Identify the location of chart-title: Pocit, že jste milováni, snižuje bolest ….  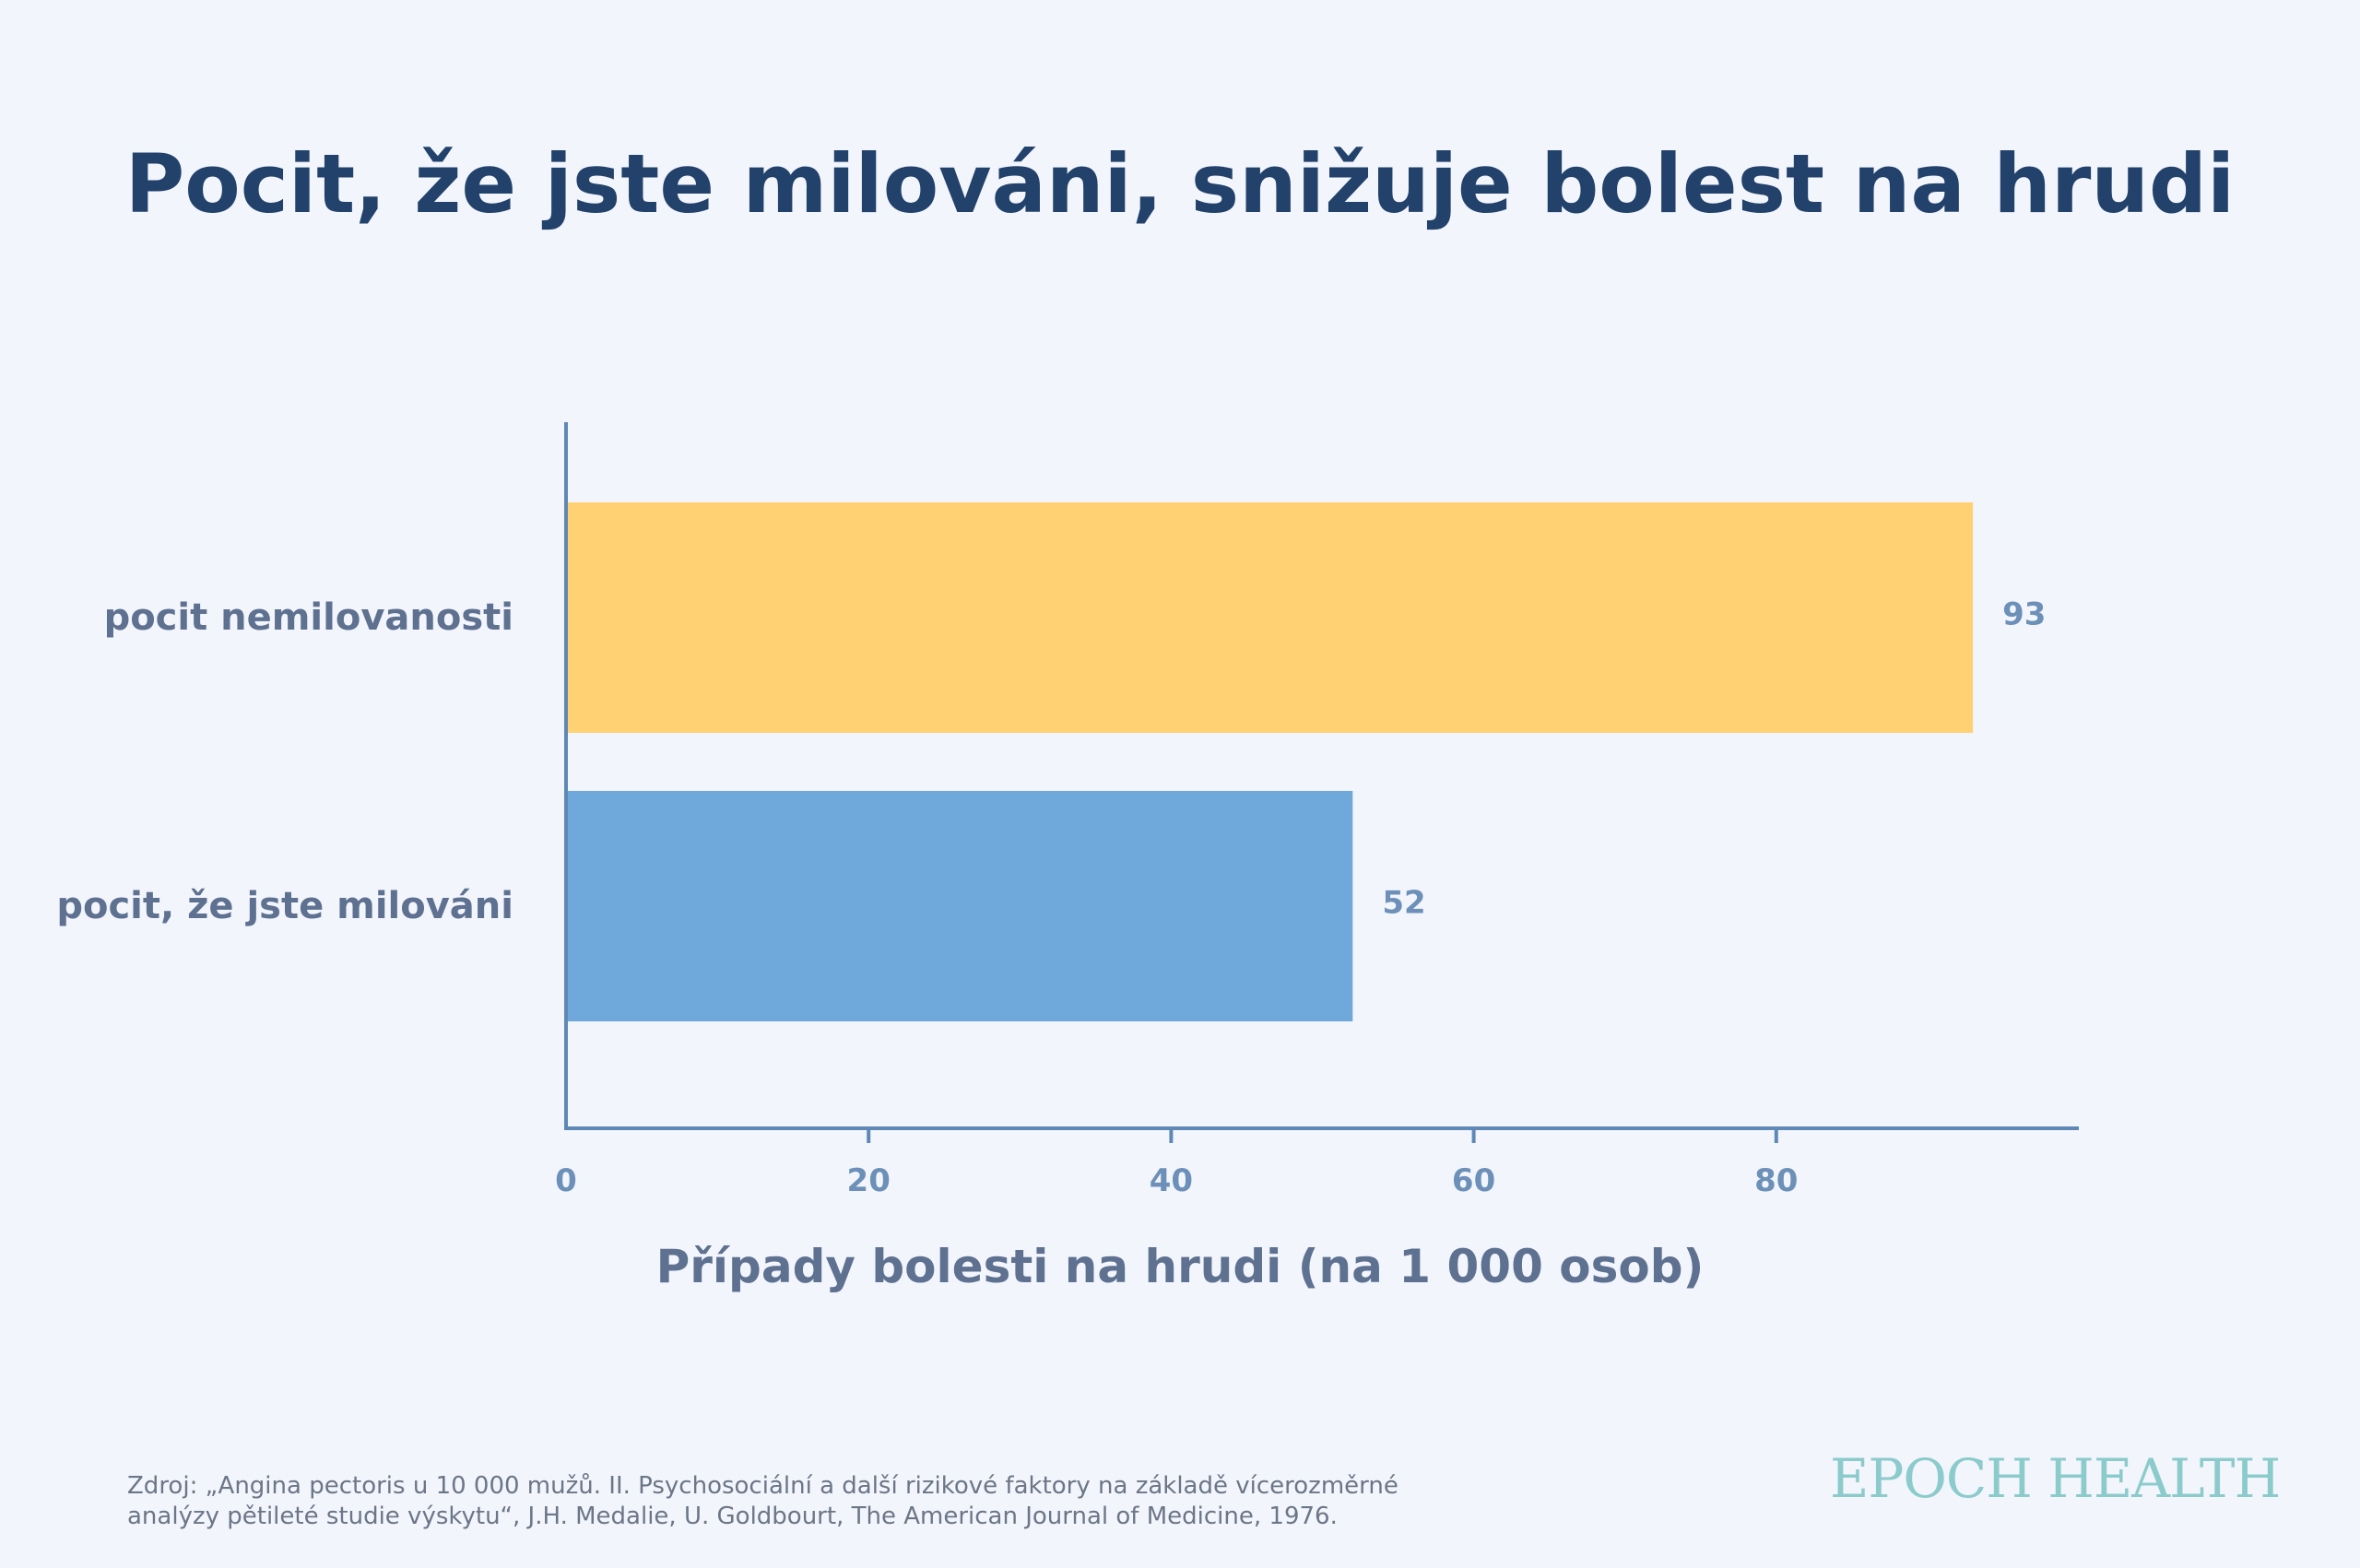
(1180, 183).